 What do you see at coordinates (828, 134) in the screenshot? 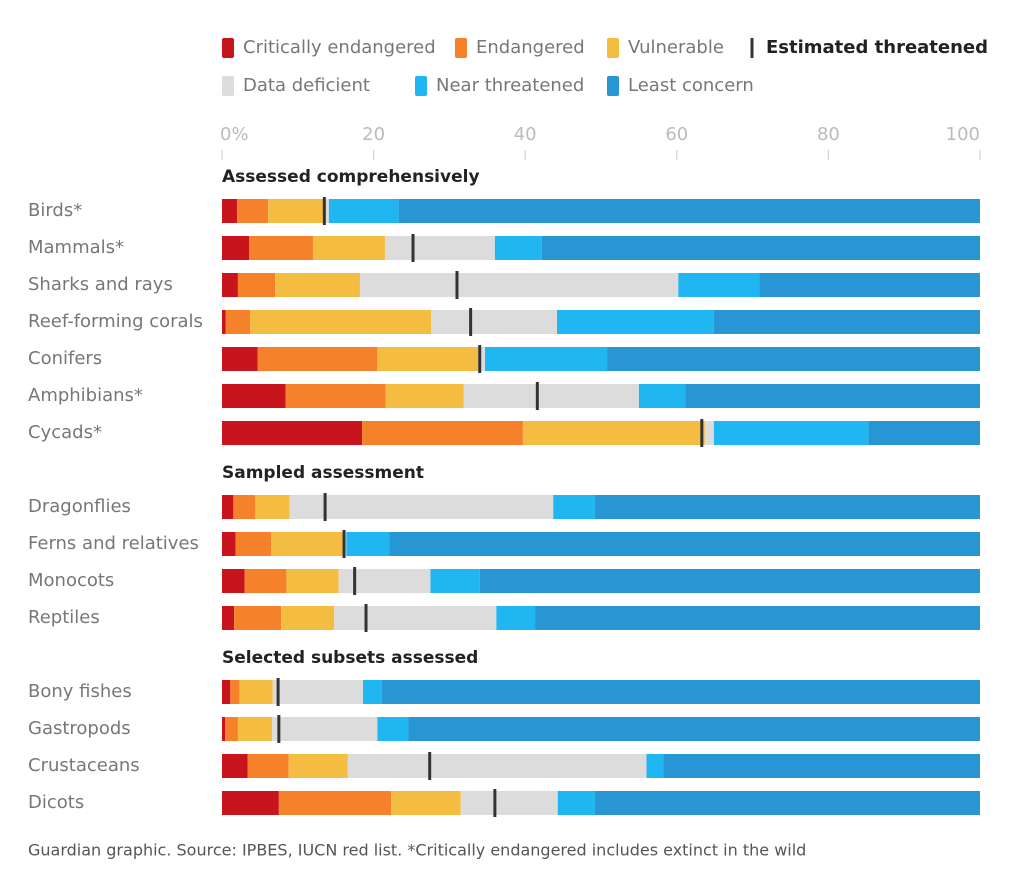
I see `x-tick-label: 80` at bounding box center [828, 134].